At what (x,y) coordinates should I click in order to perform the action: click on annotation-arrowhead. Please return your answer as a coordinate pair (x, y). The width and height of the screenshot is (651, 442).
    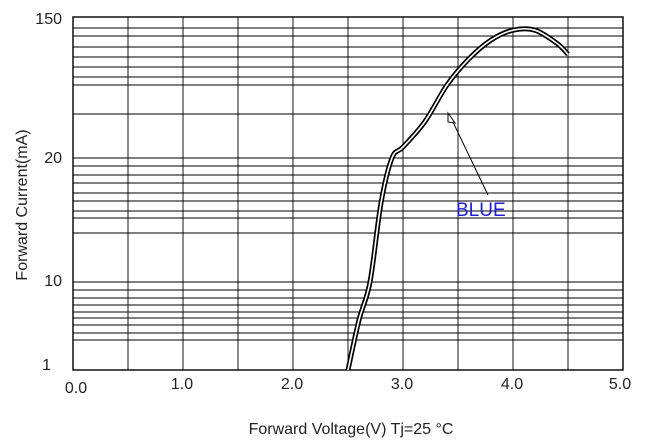
    Looking at the image, I should click on (452, 117).